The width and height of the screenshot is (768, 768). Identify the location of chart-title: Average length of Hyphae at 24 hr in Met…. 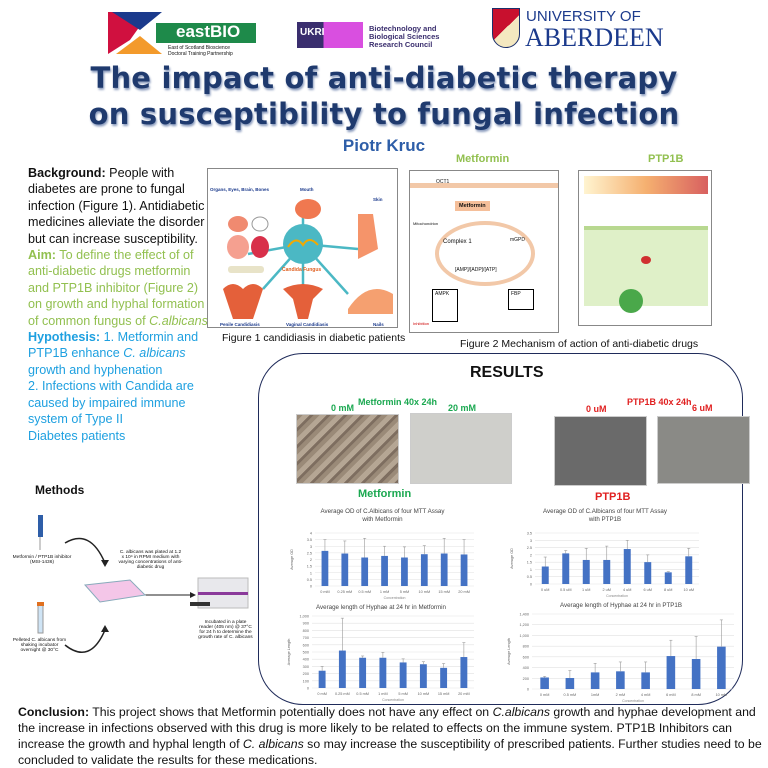
(381, 607).